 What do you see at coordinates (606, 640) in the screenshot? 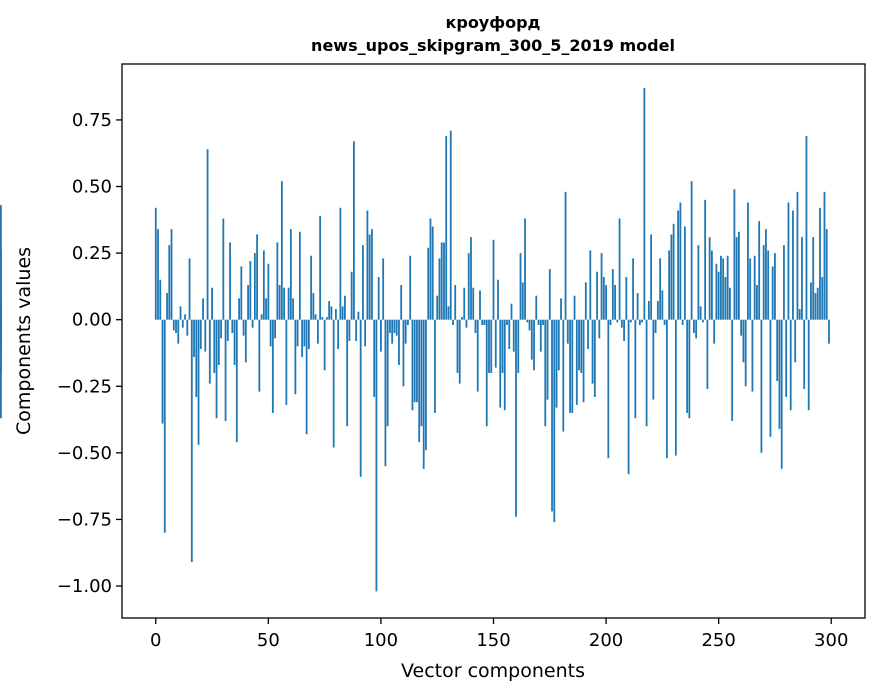
I see `x-tick-label: 200` at bounding box center [606, 640].